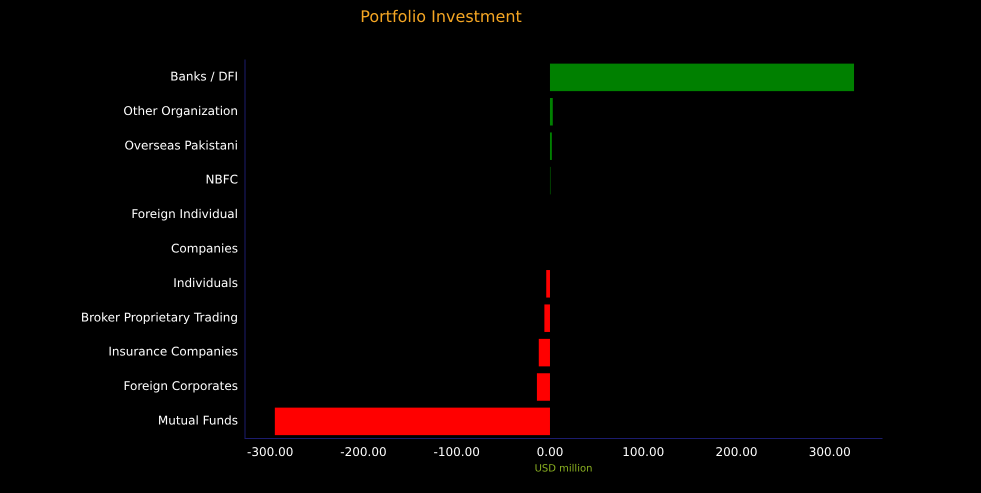 The height and width of the screenshot is (493, 981). What do you see at coordinates (441, 16) in the screenshot?
I see `chart-title: Portfolio Investment` at bounding box center [441, 16].